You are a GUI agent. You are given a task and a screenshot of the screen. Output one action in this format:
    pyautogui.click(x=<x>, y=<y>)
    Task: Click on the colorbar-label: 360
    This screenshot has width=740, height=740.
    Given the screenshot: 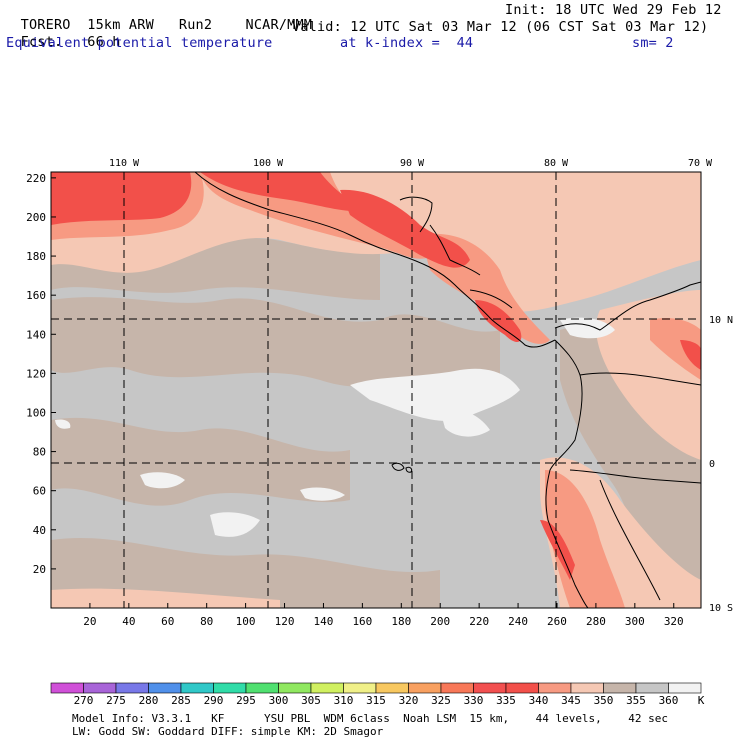 What is the action you would take?
    pyautogui.click(x=668, y=700)
    